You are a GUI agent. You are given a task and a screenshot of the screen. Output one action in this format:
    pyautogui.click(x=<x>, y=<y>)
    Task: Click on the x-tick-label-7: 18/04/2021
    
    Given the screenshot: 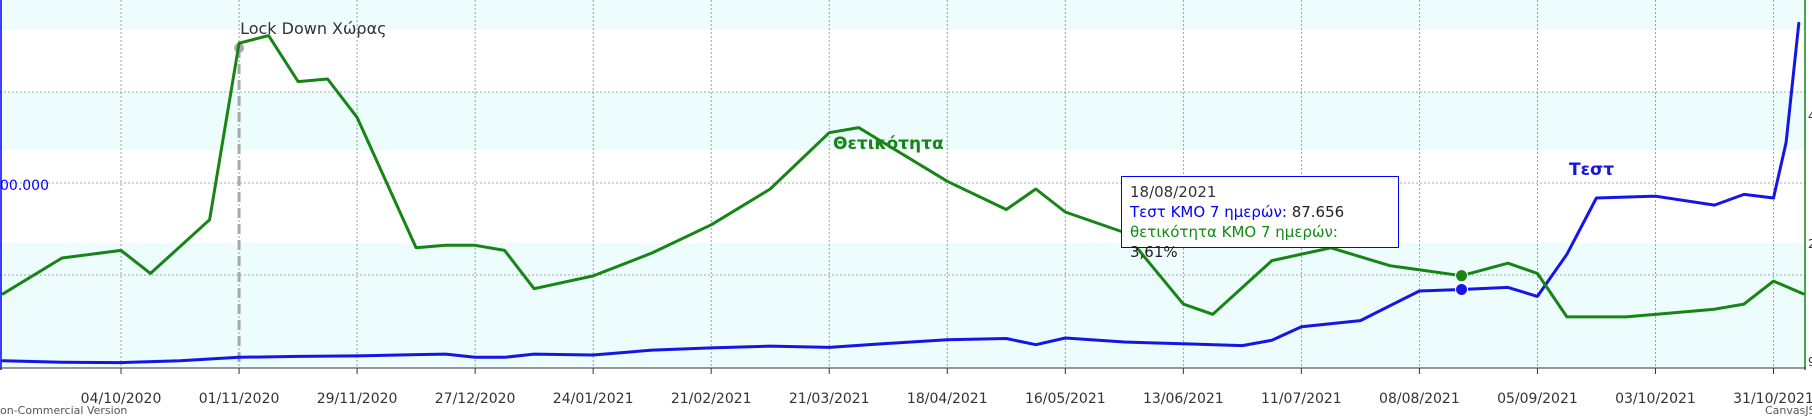 What is the action you would take?
    pyautogui.click(x=947, y=399)
    